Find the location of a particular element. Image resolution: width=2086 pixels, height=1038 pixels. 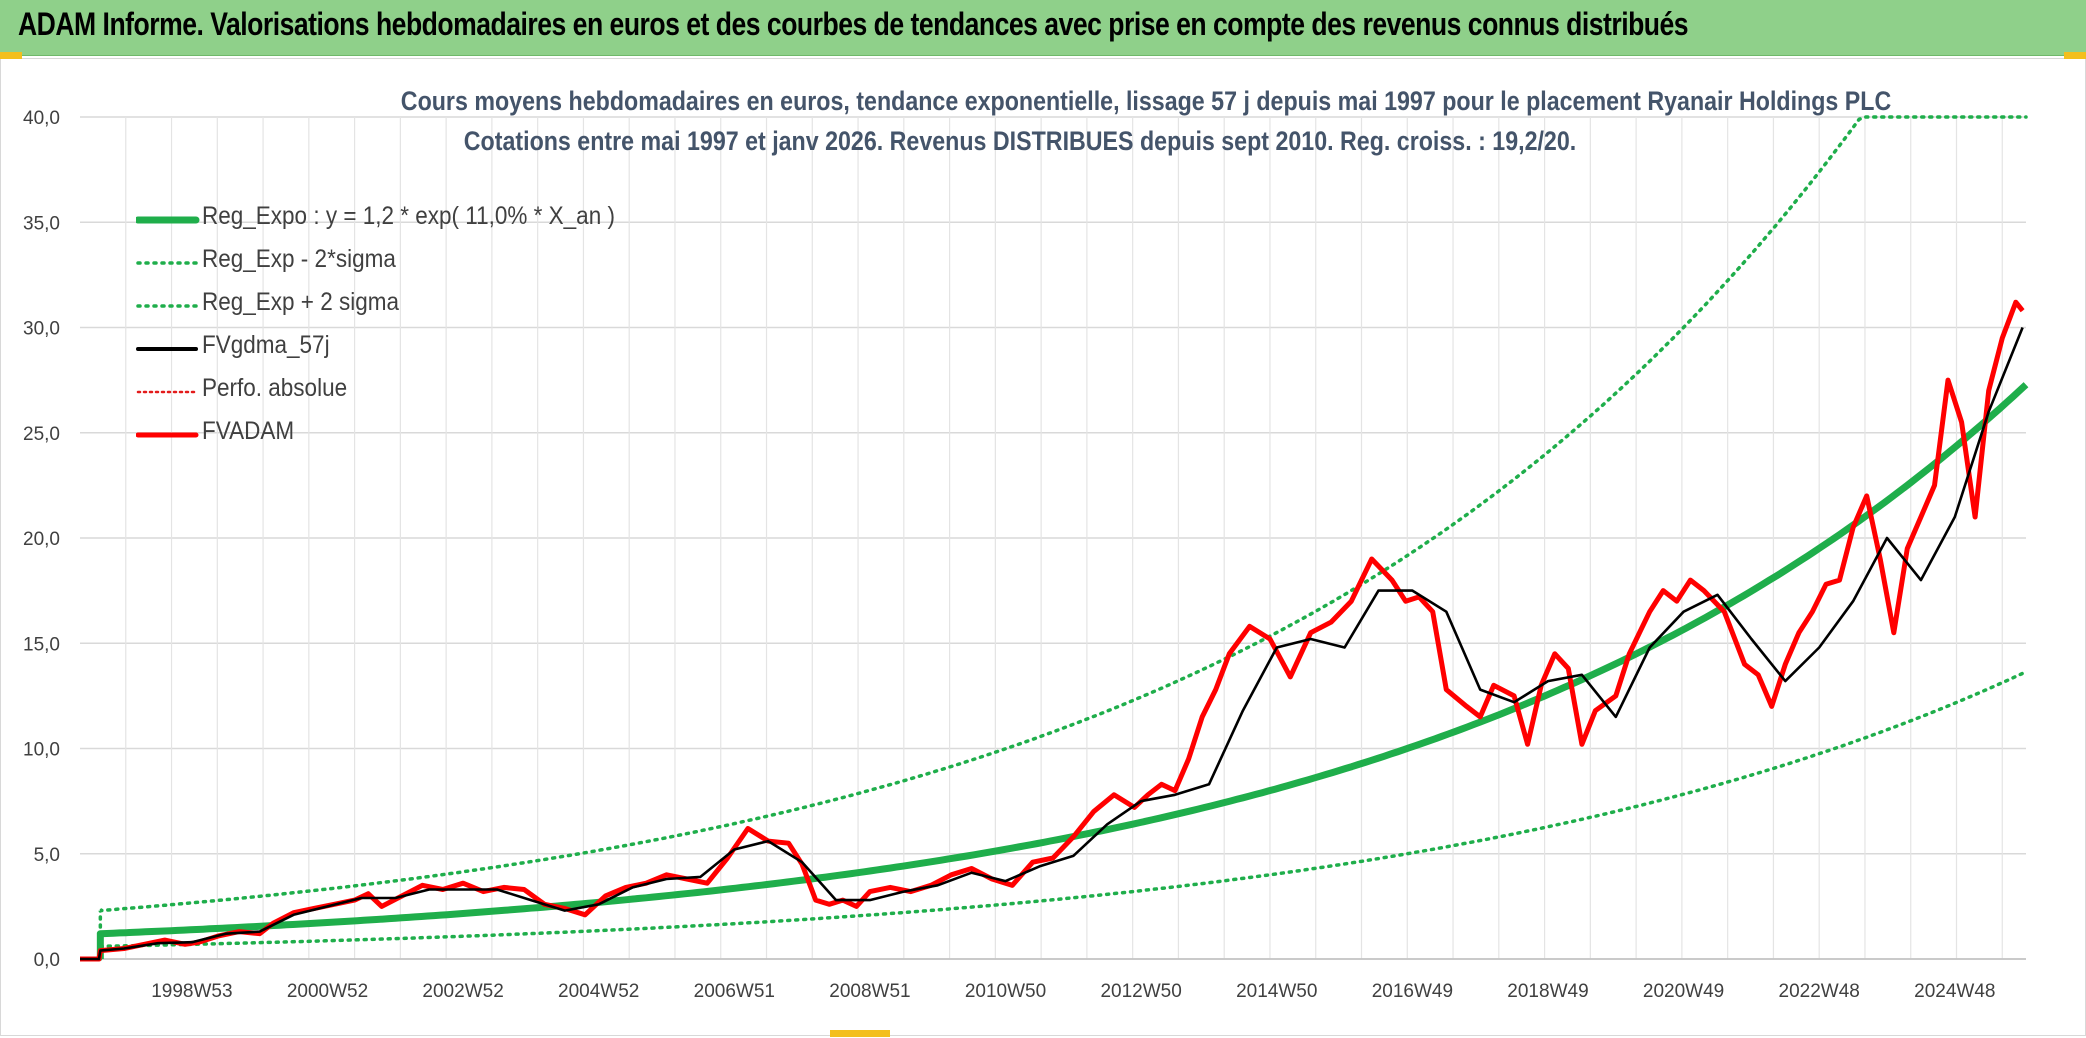

x-tick-label: 2014W50 is located at coordinates (1276, 991).